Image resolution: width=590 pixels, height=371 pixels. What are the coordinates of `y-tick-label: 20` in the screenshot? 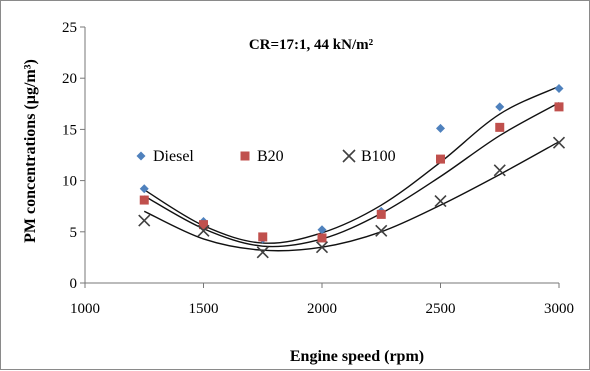 It's located at (69, 79).